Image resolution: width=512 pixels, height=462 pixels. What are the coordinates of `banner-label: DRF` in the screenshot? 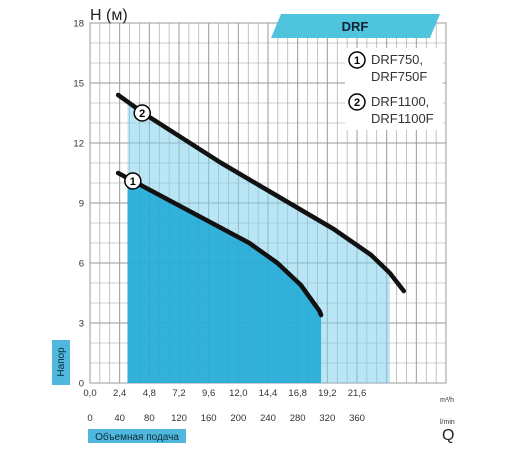 It's located at (355, 26).